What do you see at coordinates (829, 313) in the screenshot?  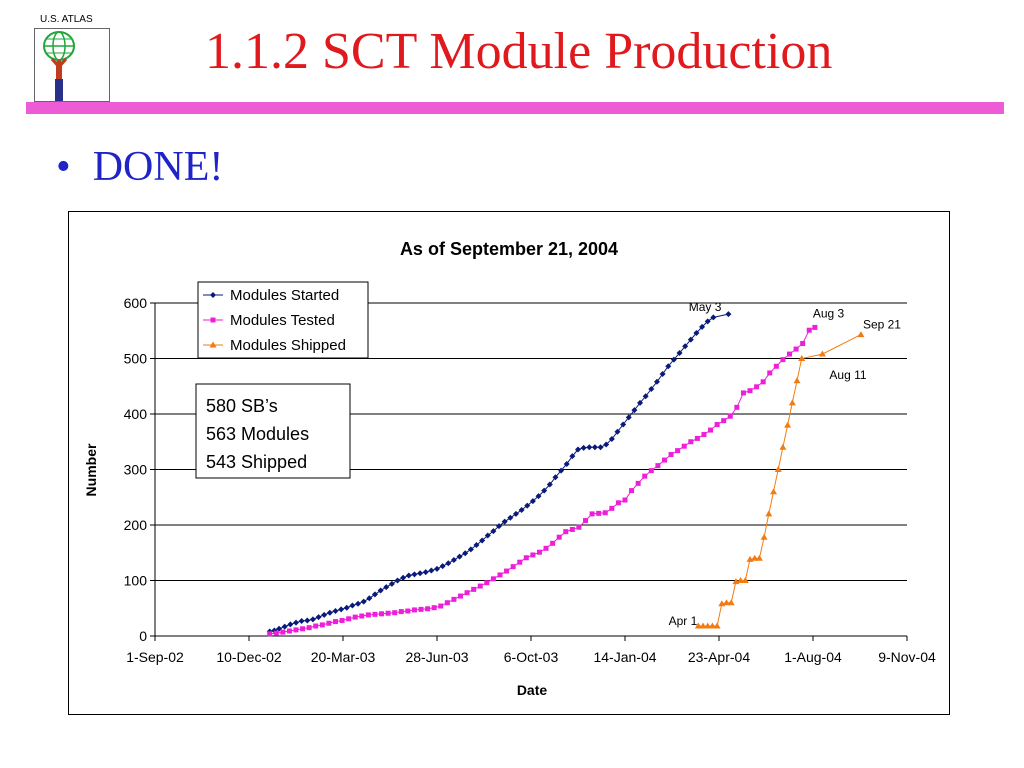 I see `annotation-label: Aug 3` at bounding box center [829, 313].